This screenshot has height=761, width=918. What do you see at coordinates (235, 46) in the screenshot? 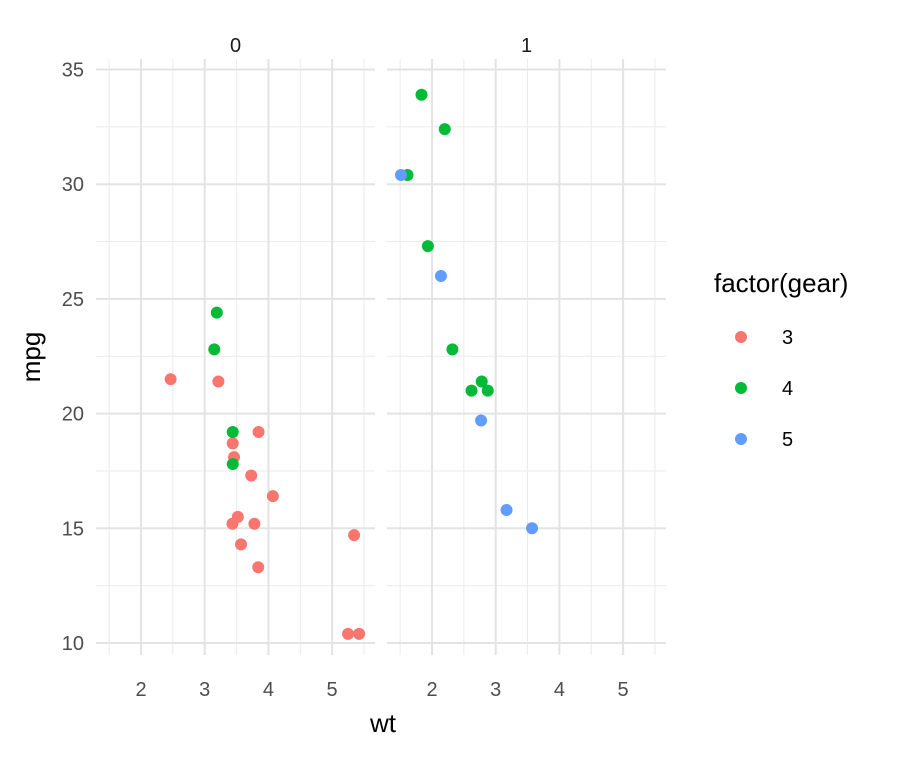
I see `facet-strip-label-0: 0` at bounding box center [235, 46].